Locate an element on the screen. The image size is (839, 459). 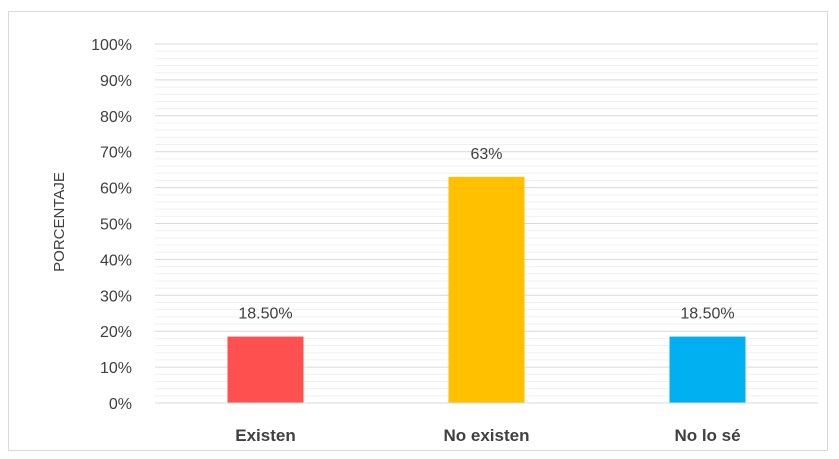
y-tick-label: 100% is located at coordinates (111, 45).